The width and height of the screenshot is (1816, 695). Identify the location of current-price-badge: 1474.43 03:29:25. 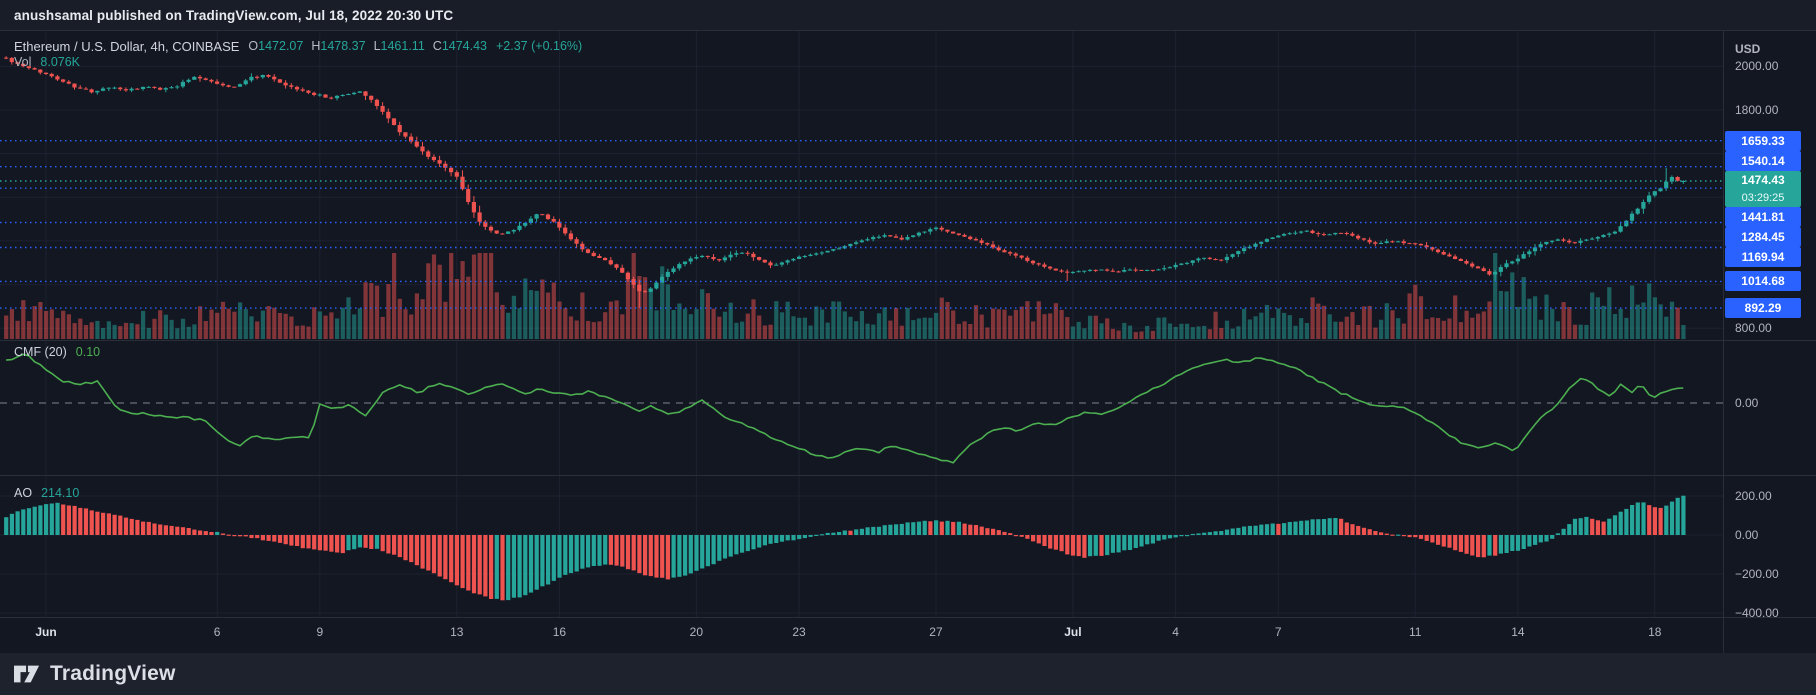
(1763, 189).